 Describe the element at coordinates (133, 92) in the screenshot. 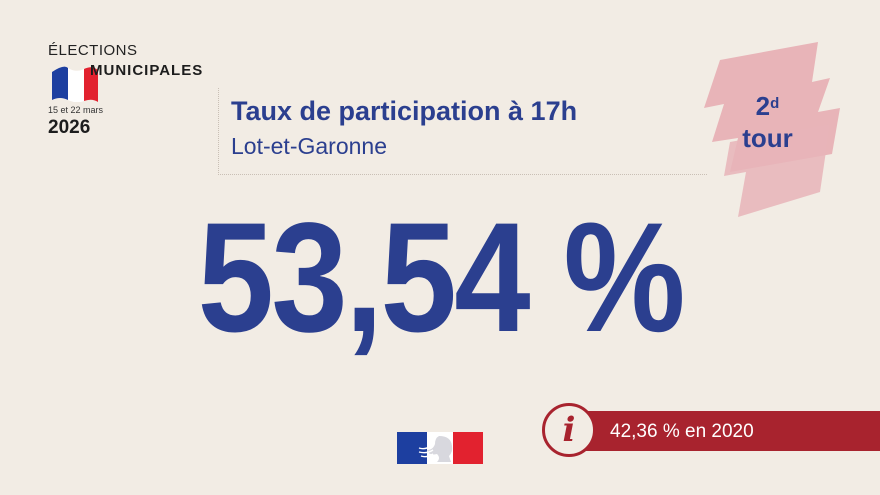

I see `elections-logo: ÉLECTIONS MUNICIPALES 15 et 22 mars 2026` at that location.